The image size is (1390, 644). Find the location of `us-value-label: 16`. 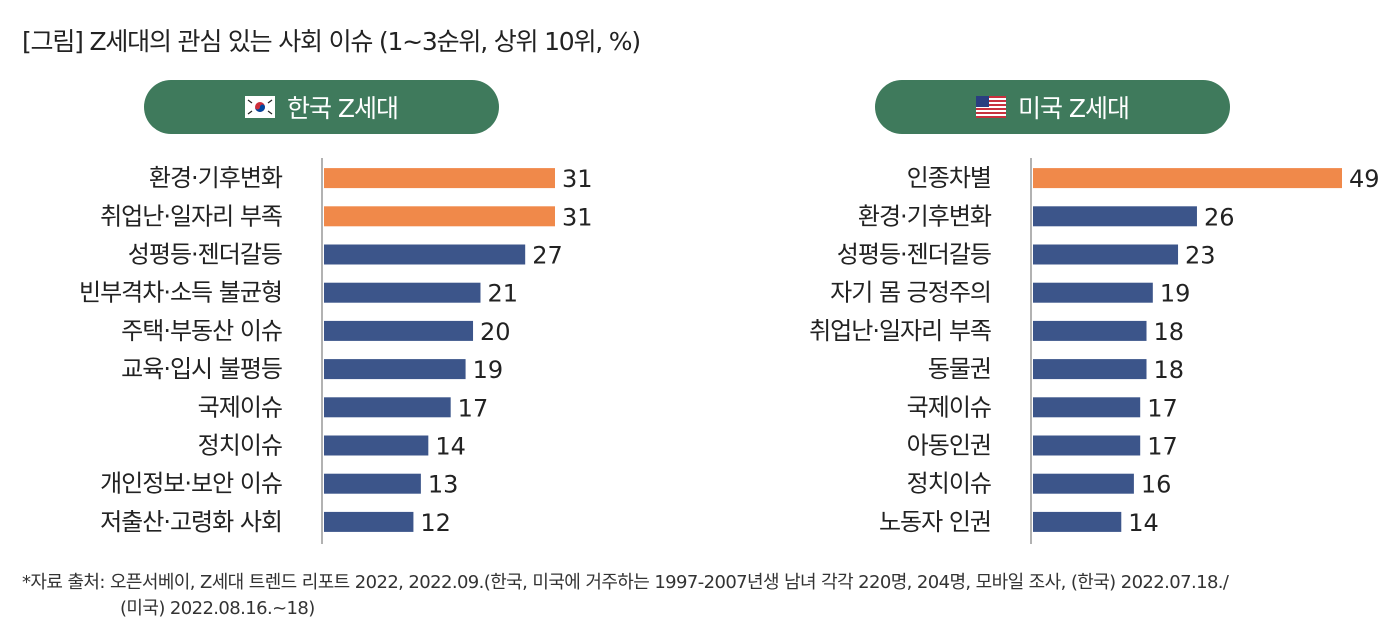

us-value-label: 16 is located at coordinates (1156, 485).